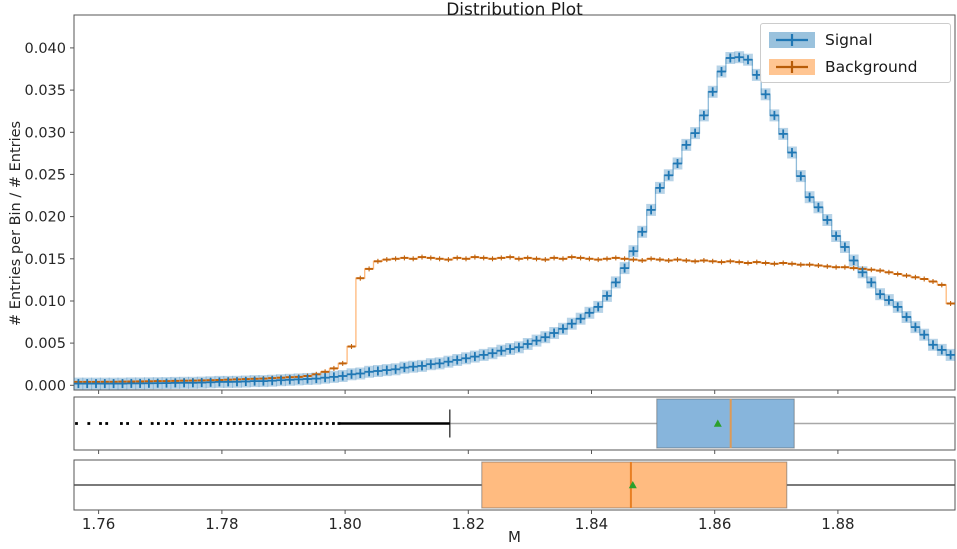  What do you see at coordinates (792, 66) in the screenshot?
I see `background-errorbar-swatch-icon` at bounding box center [792, 66].